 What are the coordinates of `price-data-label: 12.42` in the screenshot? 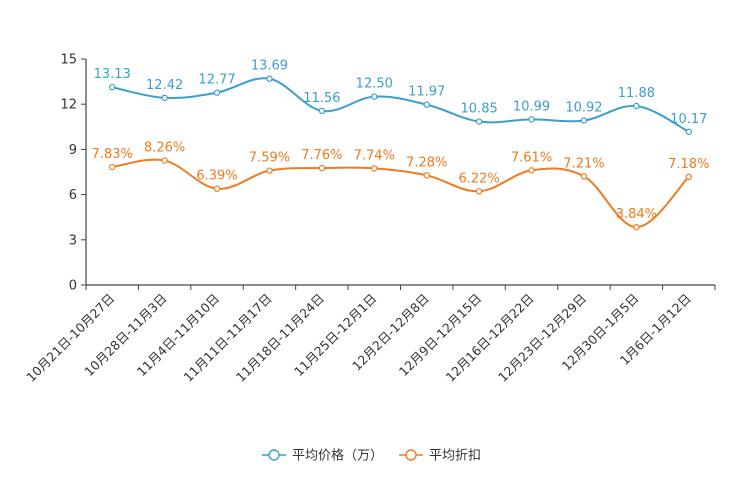 It's located at (164, 85).